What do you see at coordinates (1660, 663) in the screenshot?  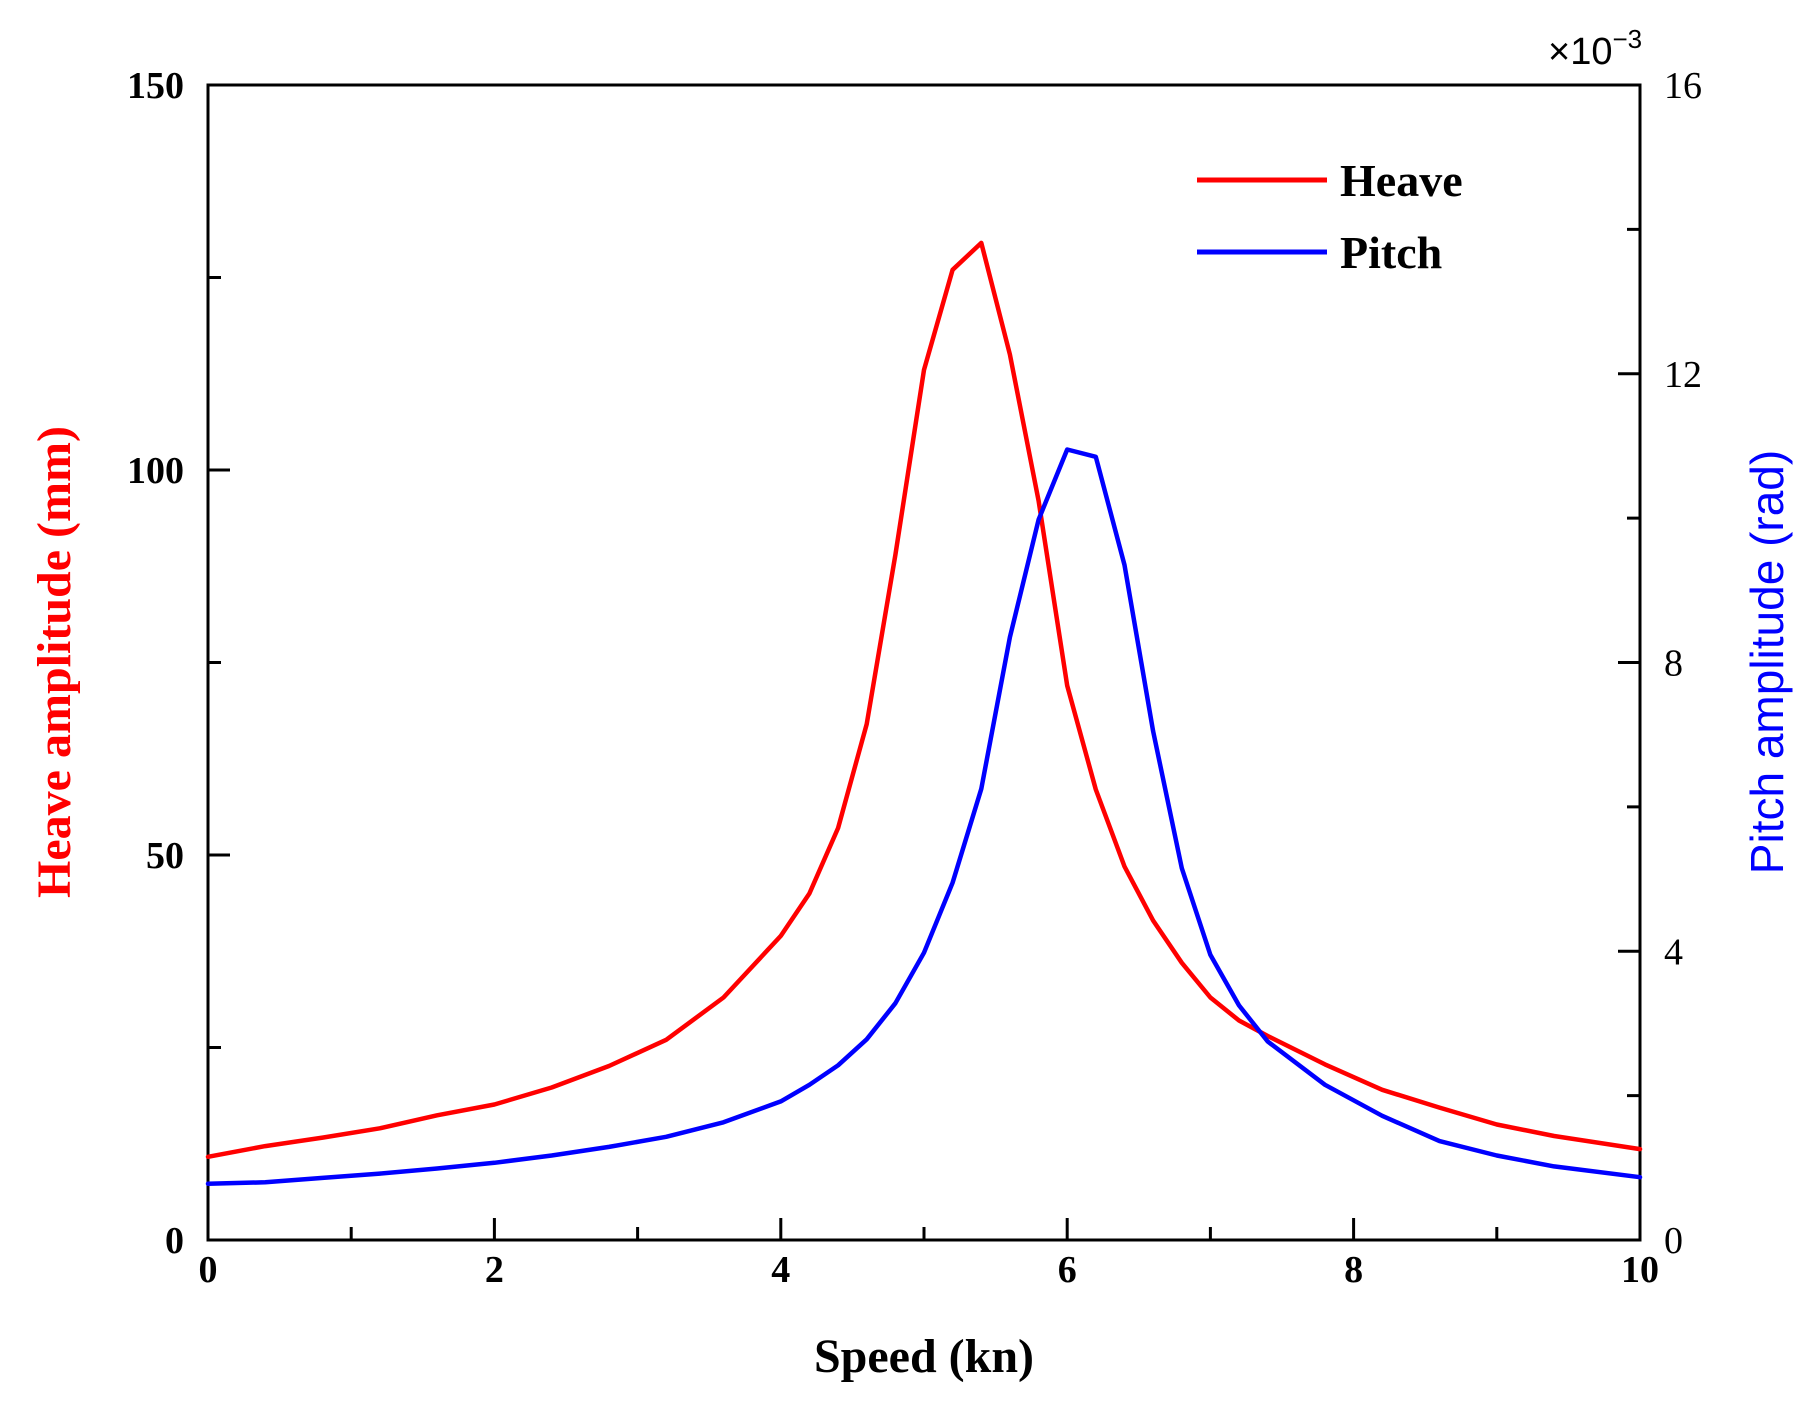 I see `y-right-axis-ticks: 0 4 8 12 16` at bounding box center [1660, 663].